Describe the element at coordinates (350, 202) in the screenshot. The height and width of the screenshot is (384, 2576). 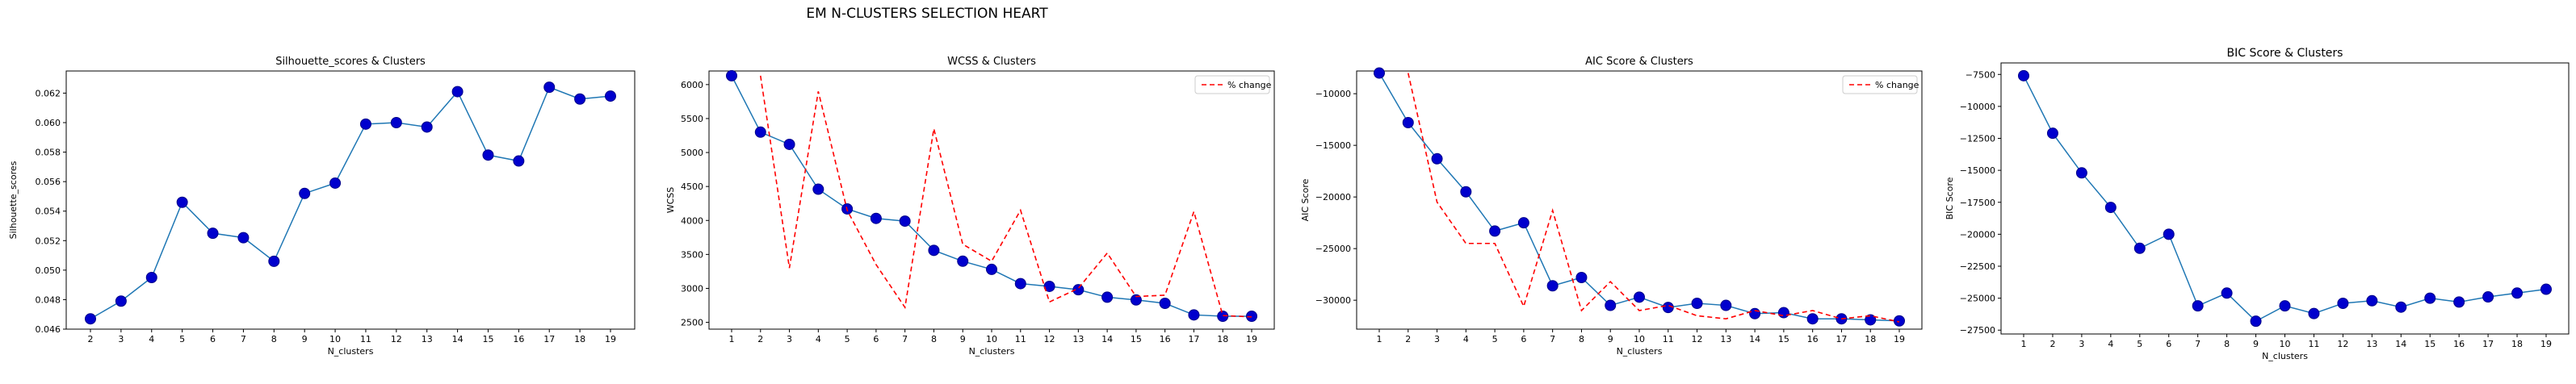
I see `series-line` at that location.